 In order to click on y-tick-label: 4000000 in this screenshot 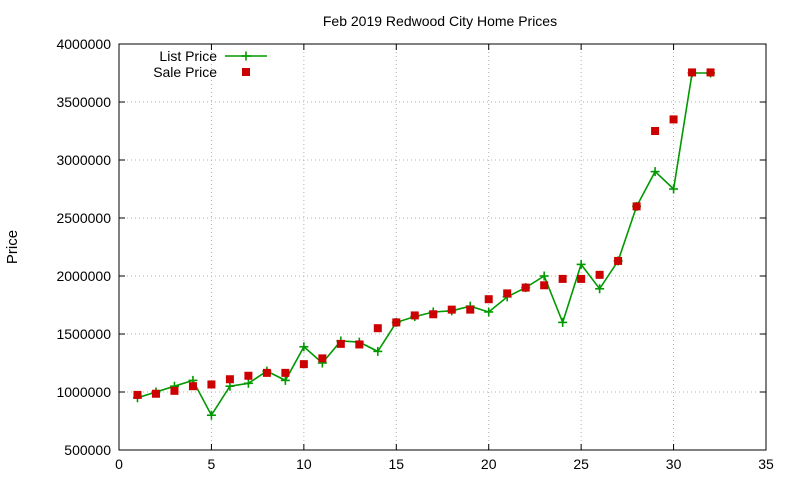, I will do `click(83, 44)`.